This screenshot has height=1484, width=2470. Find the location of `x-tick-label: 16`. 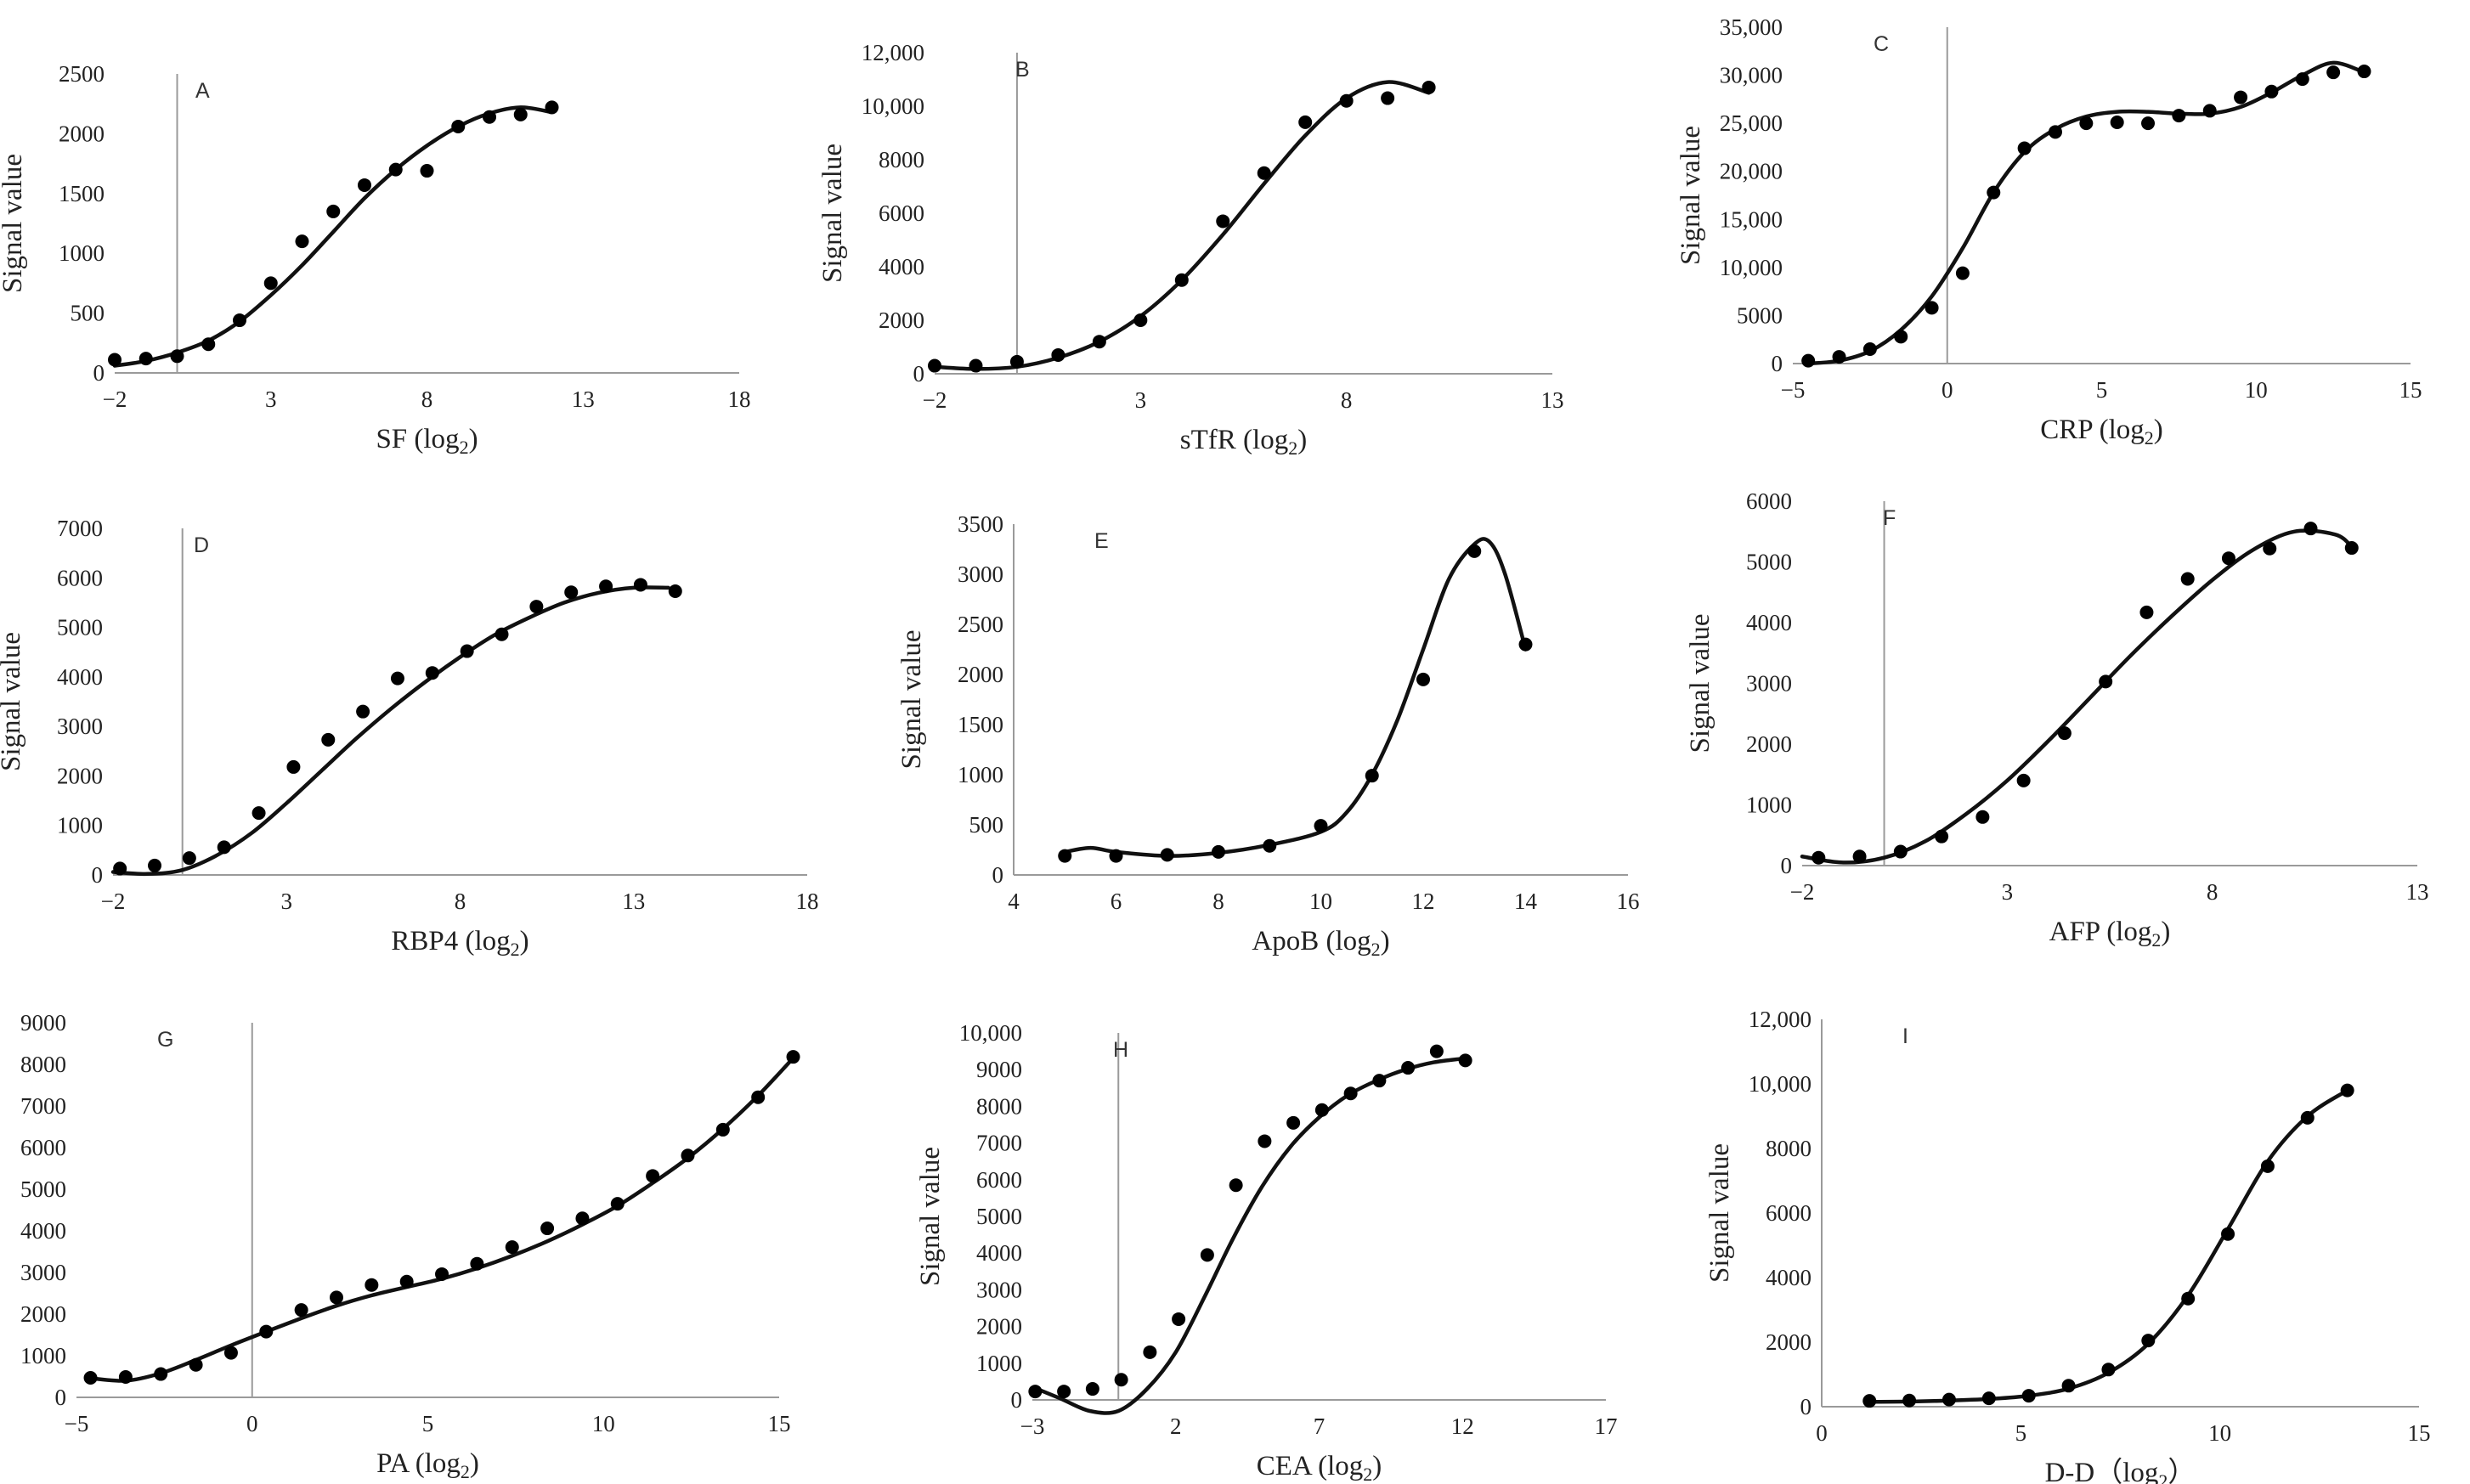

x-tick-label: 16 is located at coordinates (1628, 901).